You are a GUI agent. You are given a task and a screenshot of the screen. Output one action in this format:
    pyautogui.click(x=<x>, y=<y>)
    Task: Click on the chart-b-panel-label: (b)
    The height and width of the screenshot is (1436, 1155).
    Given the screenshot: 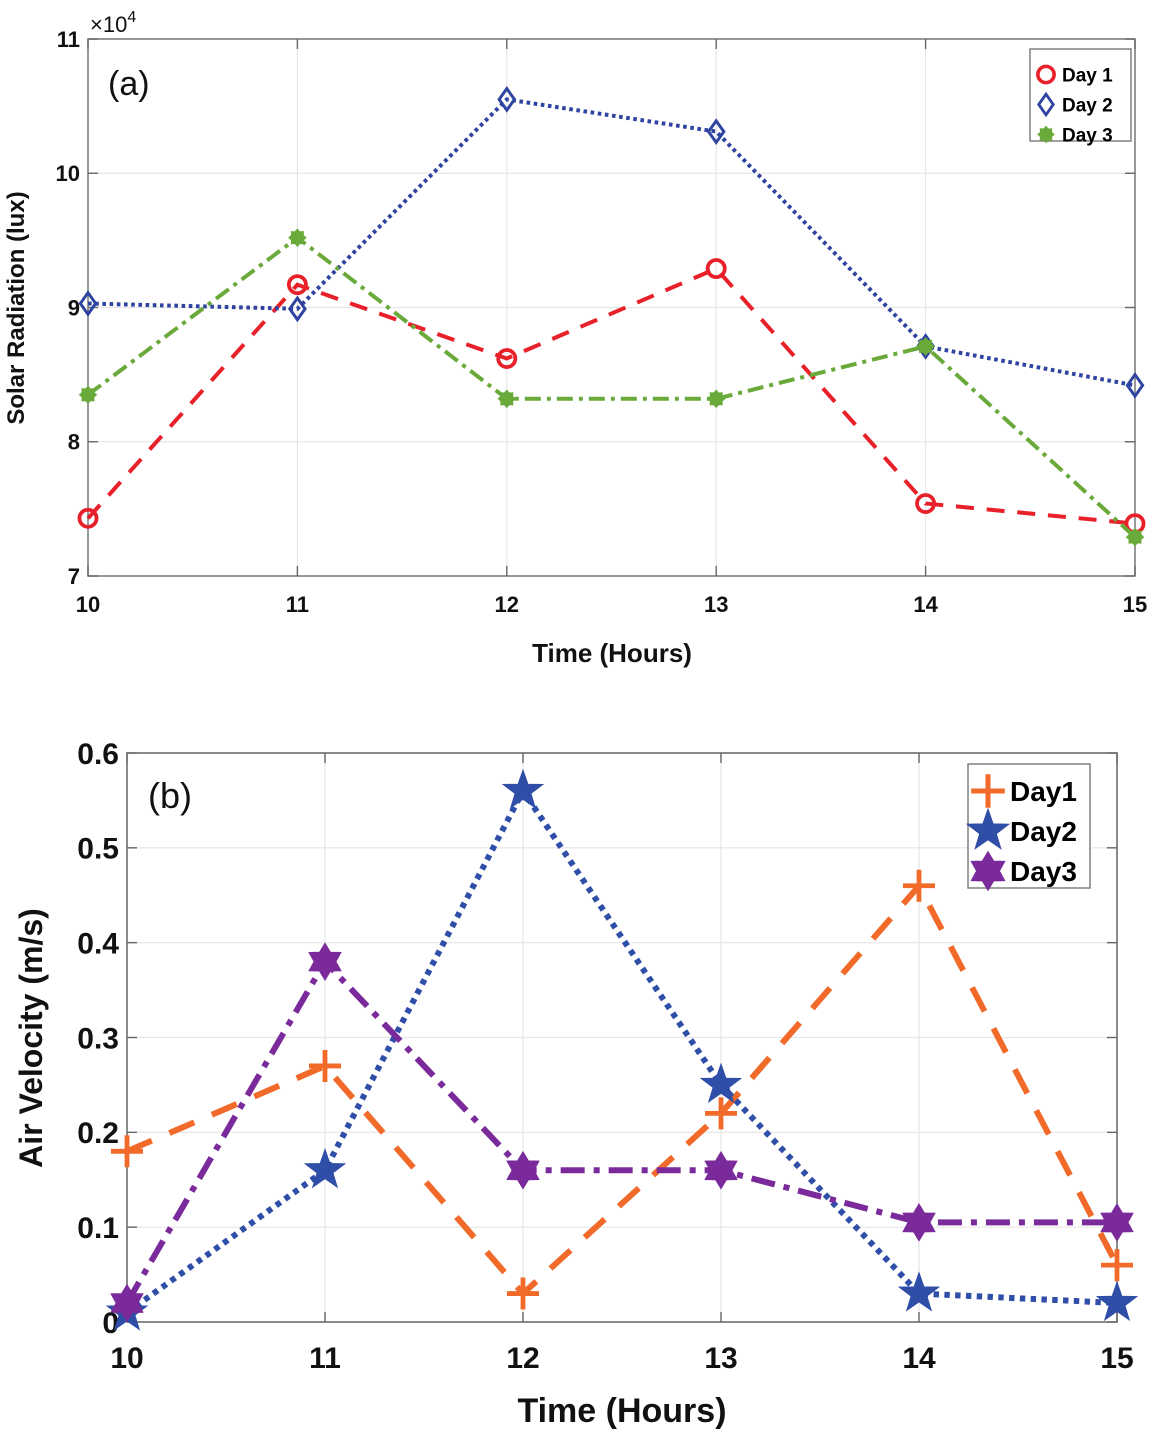 What is the action you would take?
    pyautogui.click(x=170, y=795)
    